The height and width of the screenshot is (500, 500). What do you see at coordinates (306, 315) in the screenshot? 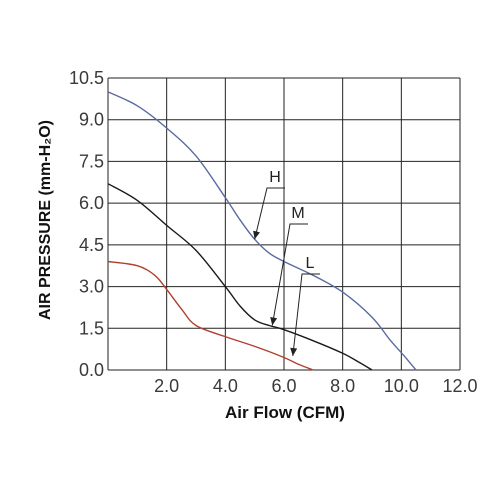
I see `callout-leader-l` at bounding box center [306, 315].